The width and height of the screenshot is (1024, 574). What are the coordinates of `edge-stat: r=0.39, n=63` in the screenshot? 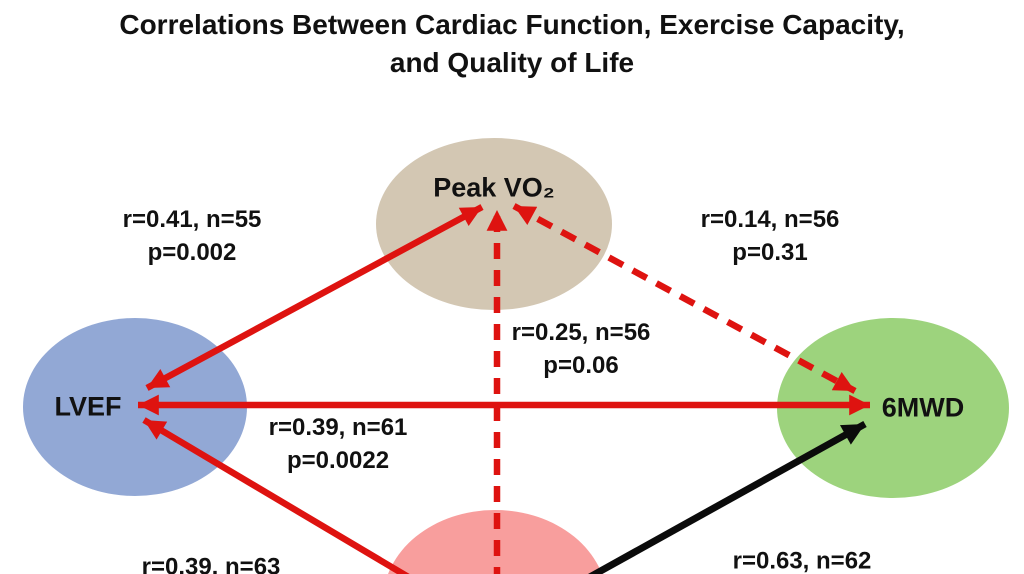 It's located at (211, 563).